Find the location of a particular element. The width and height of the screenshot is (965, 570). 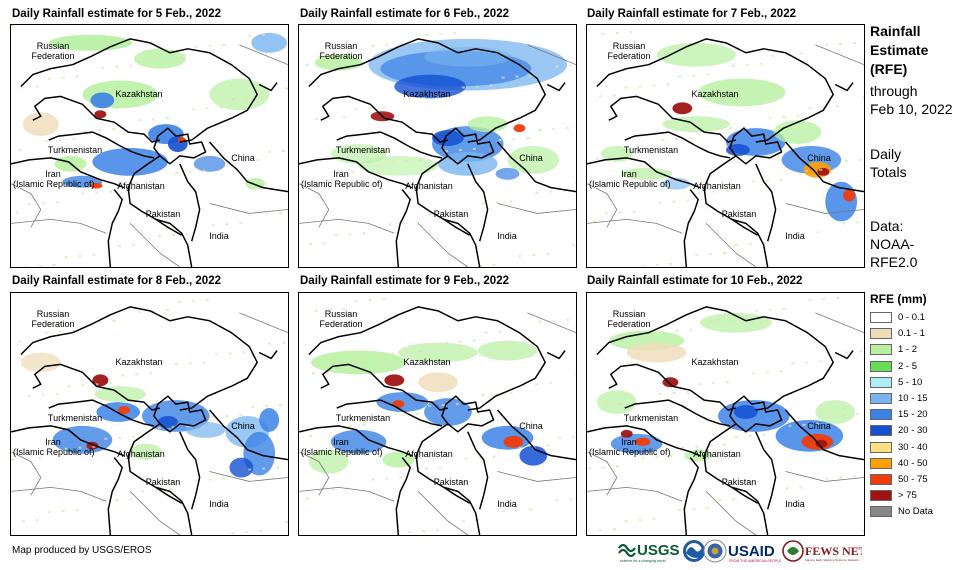

side-daily-line1: Daily is located at coordinates (886, 154).